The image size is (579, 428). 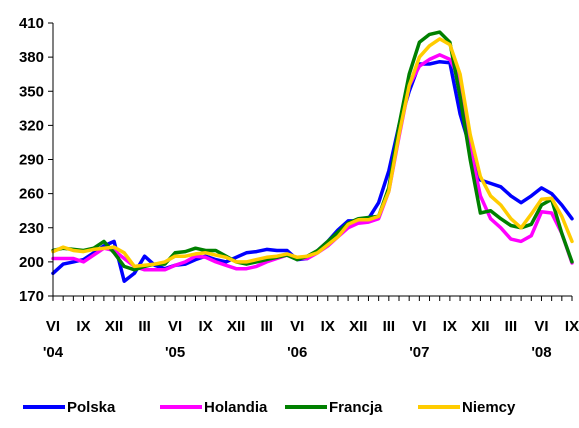 What do you see at coordinates (31, 194) in the screenshot?
I see `y-tick-label: 260` at bounding box center [31, 194].